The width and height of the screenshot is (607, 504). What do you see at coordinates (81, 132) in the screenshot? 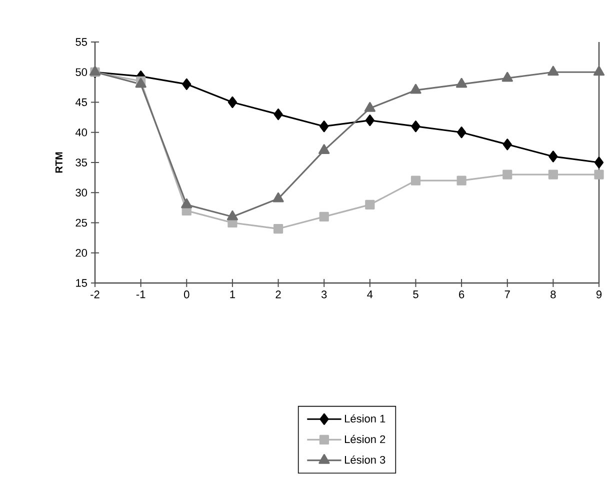
I see `y-tick-label: 40` at bounding box center [81, 132].